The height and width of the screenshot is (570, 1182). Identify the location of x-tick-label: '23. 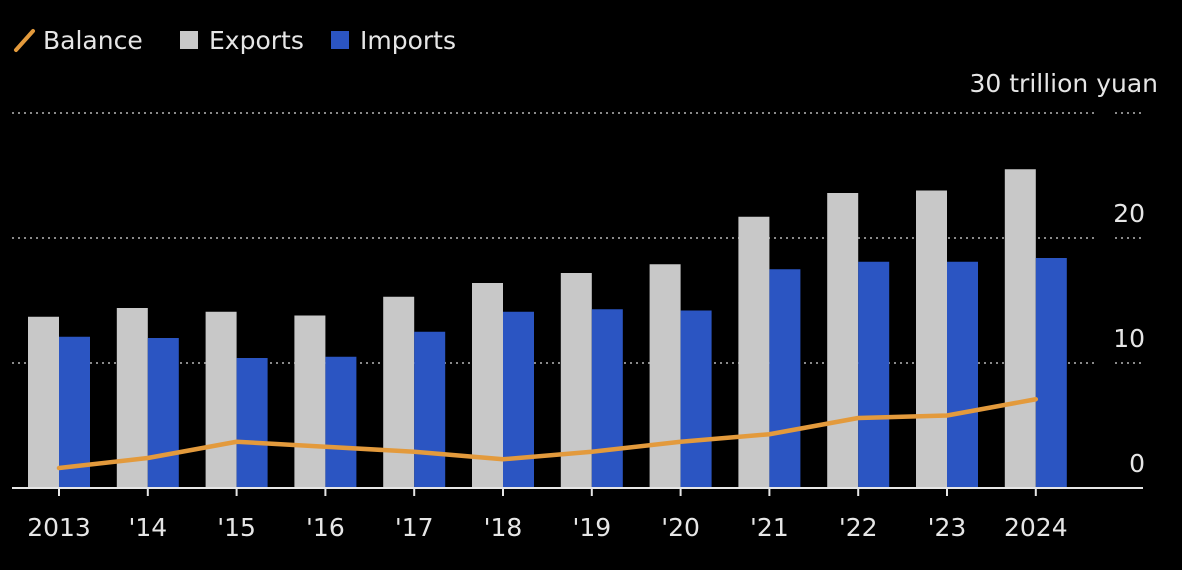
(947, 527).